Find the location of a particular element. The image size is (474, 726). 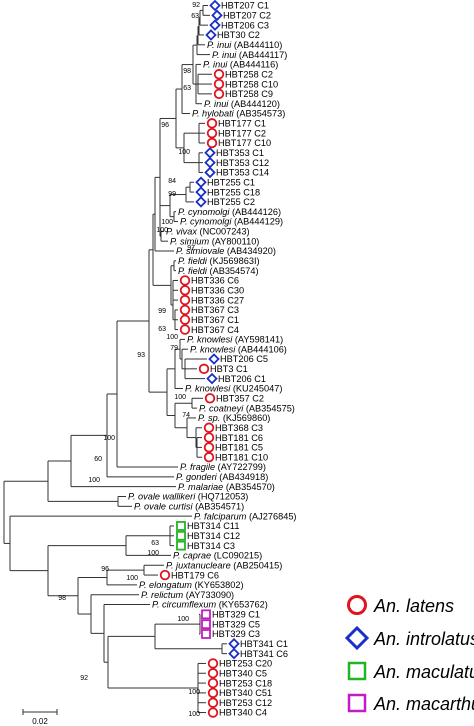

leaf-label: HBT255 C1 is located at coordinates (231, 182).